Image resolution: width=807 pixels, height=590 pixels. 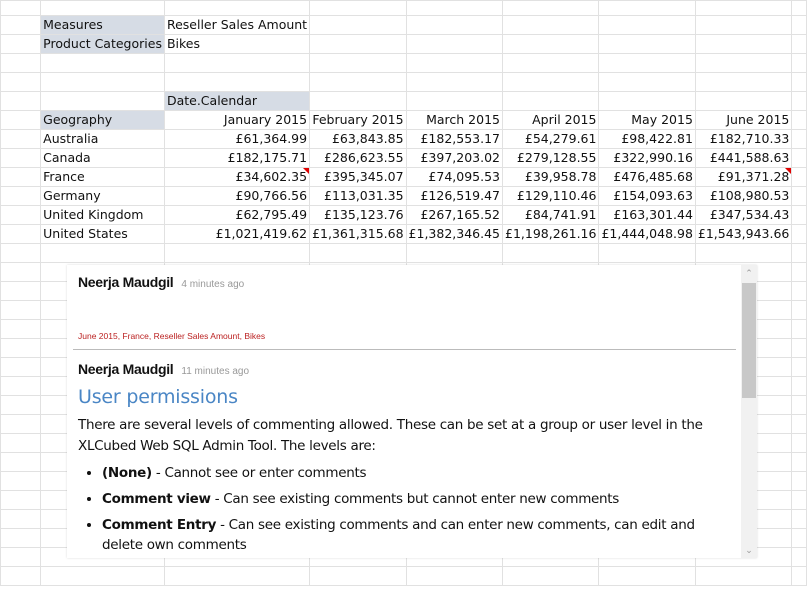 I want to click on row-dimension-label: Geography, so click(x=102, y=120).